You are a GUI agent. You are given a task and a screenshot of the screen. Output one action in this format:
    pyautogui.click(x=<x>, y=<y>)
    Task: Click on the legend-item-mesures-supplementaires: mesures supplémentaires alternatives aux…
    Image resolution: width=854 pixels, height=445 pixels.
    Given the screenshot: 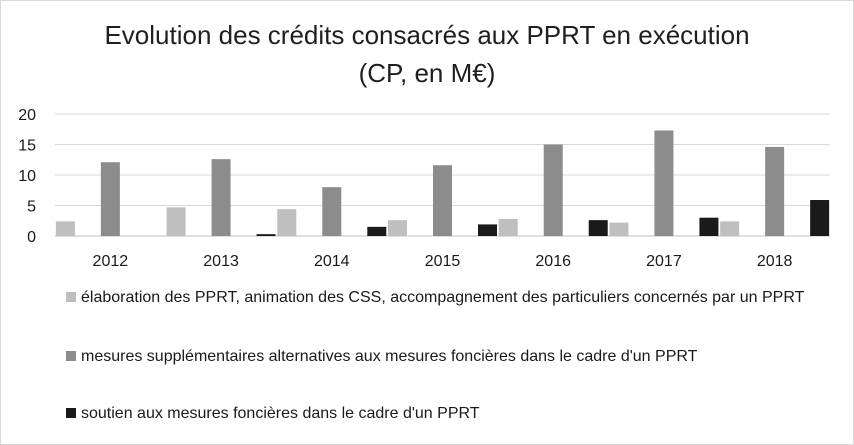 What is the action you would take?
    pyautogui.click(x=438, y=356)
    